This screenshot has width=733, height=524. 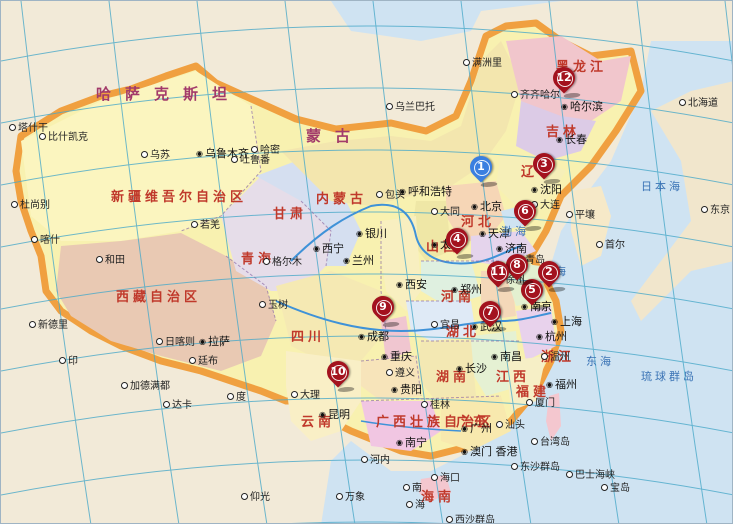 I want to click on city-label: 大理, so click(x=305, y=396).